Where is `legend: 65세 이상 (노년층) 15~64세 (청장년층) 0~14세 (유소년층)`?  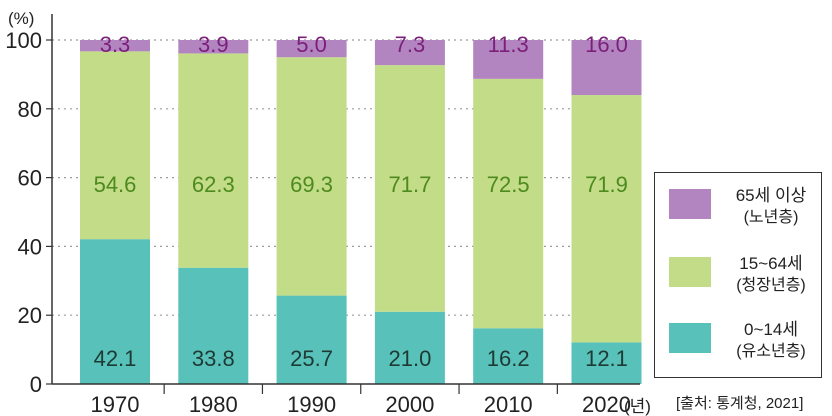 legend: 65세 이상 (노년층) 15~64세 (청장년층) 0~14세 (유소년층) is located at coordinates (738, 275).